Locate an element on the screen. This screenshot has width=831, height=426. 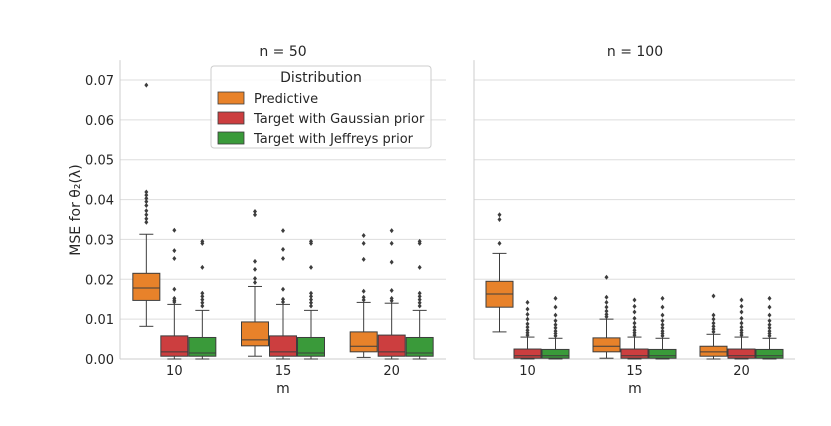
legend-label: Target with Jeffreys prior is located at coordinates (333, 139).